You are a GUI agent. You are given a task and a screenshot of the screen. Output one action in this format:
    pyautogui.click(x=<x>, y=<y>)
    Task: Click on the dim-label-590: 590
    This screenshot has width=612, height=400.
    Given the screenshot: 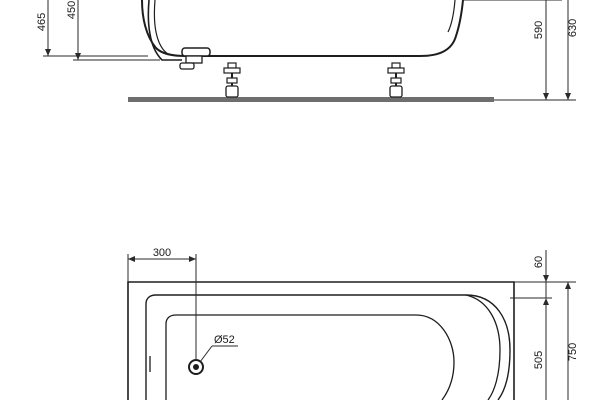 What is the action you would take?
    pyautogui.click(x=539, y=30)
    